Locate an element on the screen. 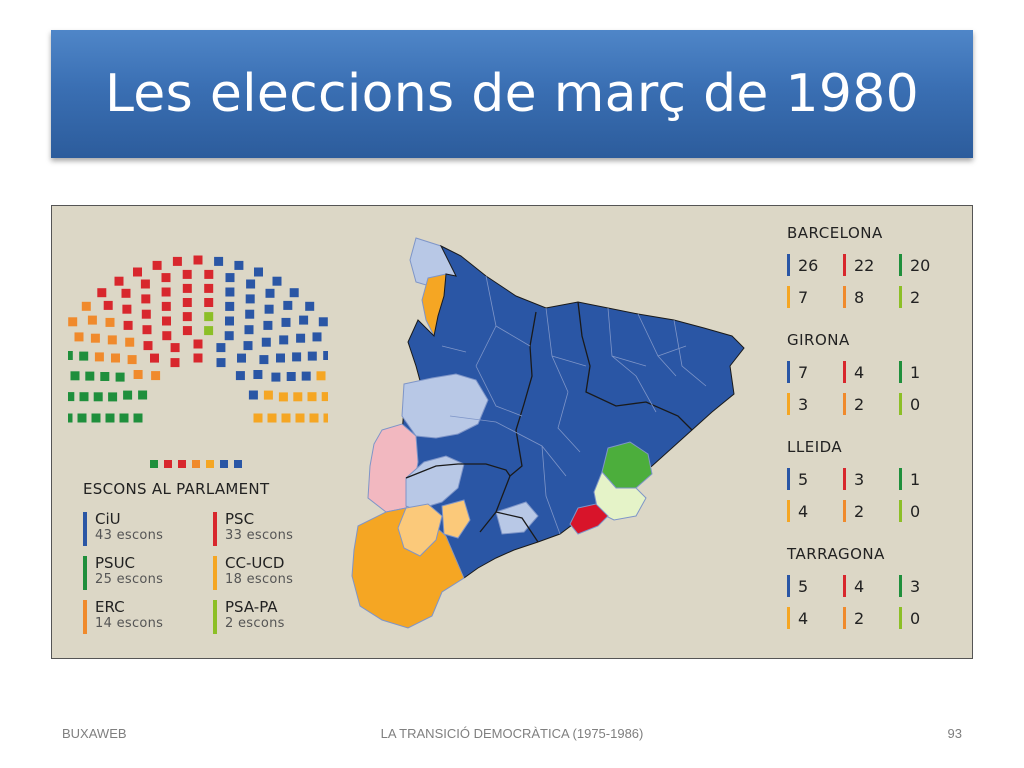 This screenshot has width=1024, height=768. seat-count: 26 is located at coordinates (808, 265).